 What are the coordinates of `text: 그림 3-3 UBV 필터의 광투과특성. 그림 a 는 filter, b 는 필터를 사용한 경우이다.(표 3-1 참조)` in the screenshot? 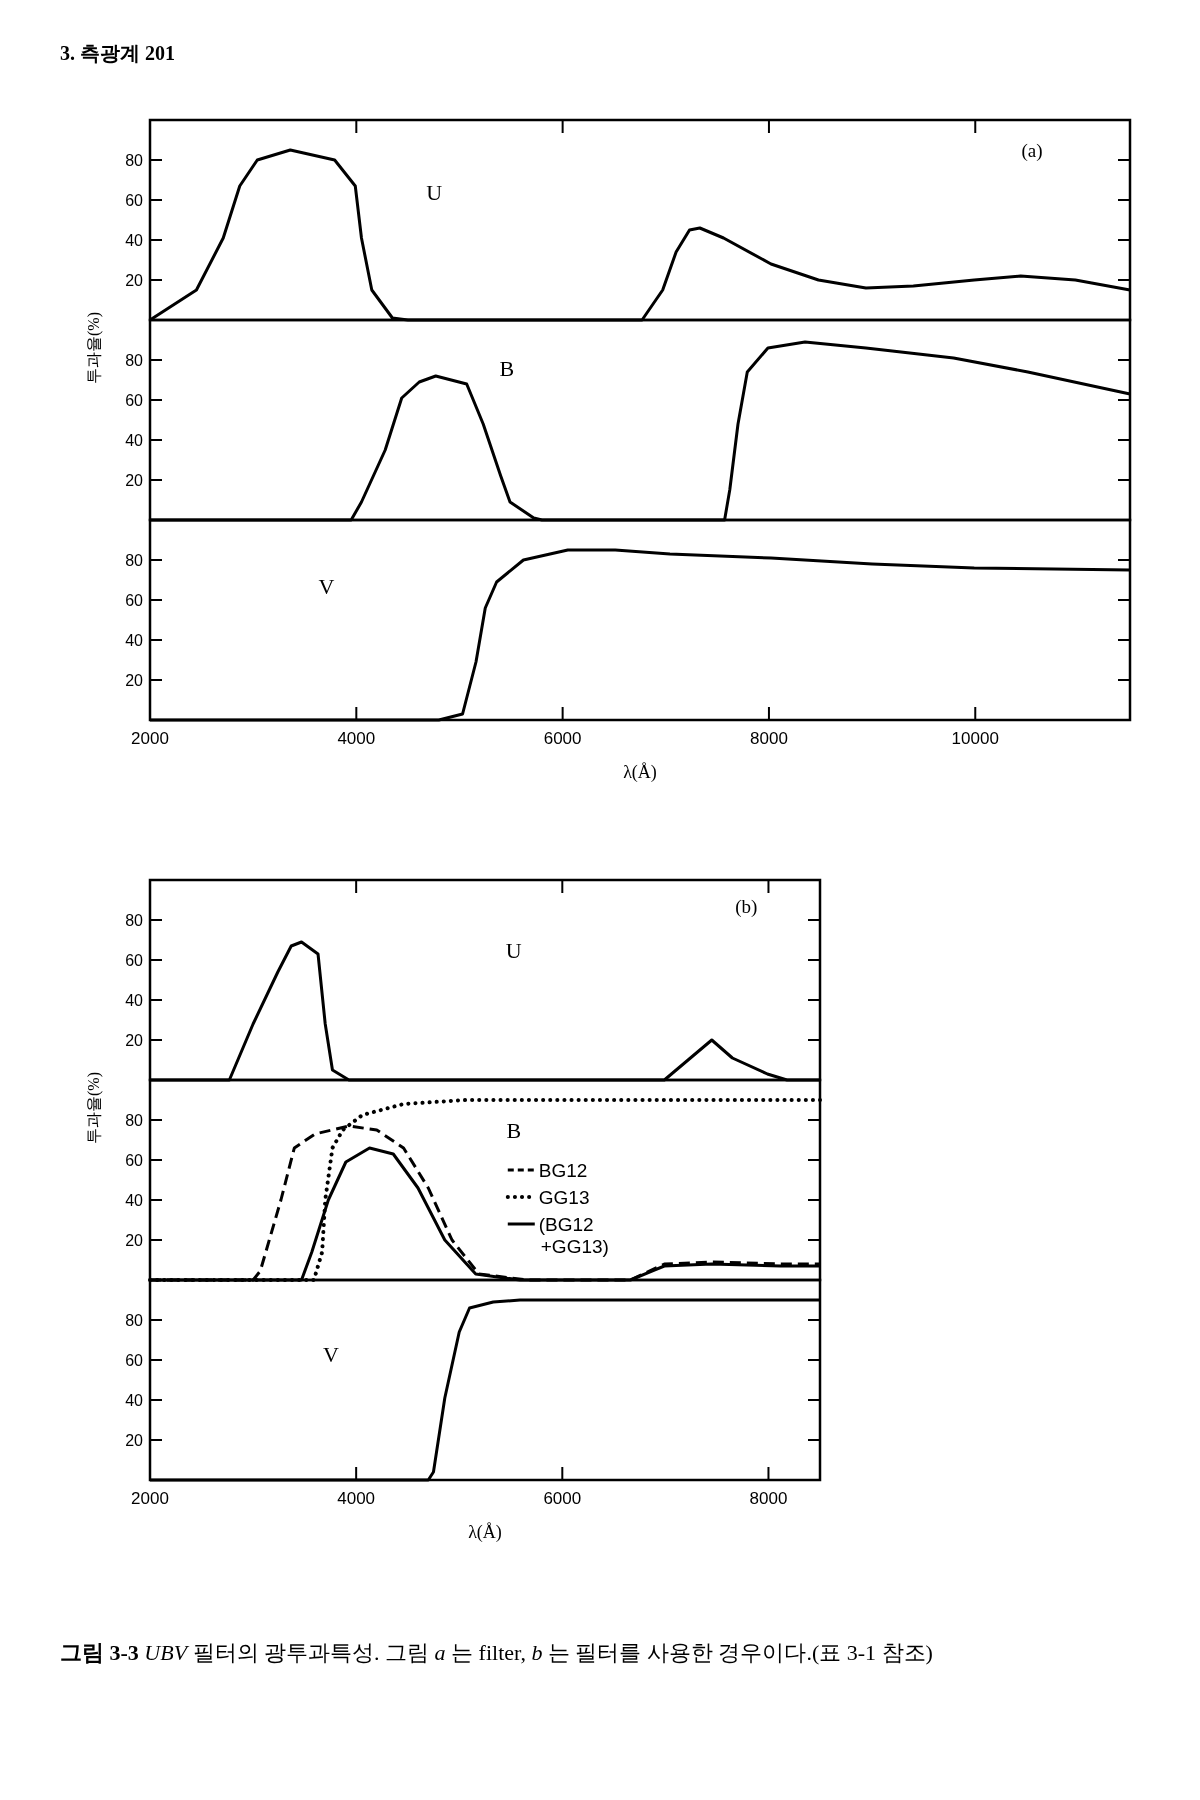 It's located at (496, 1652).